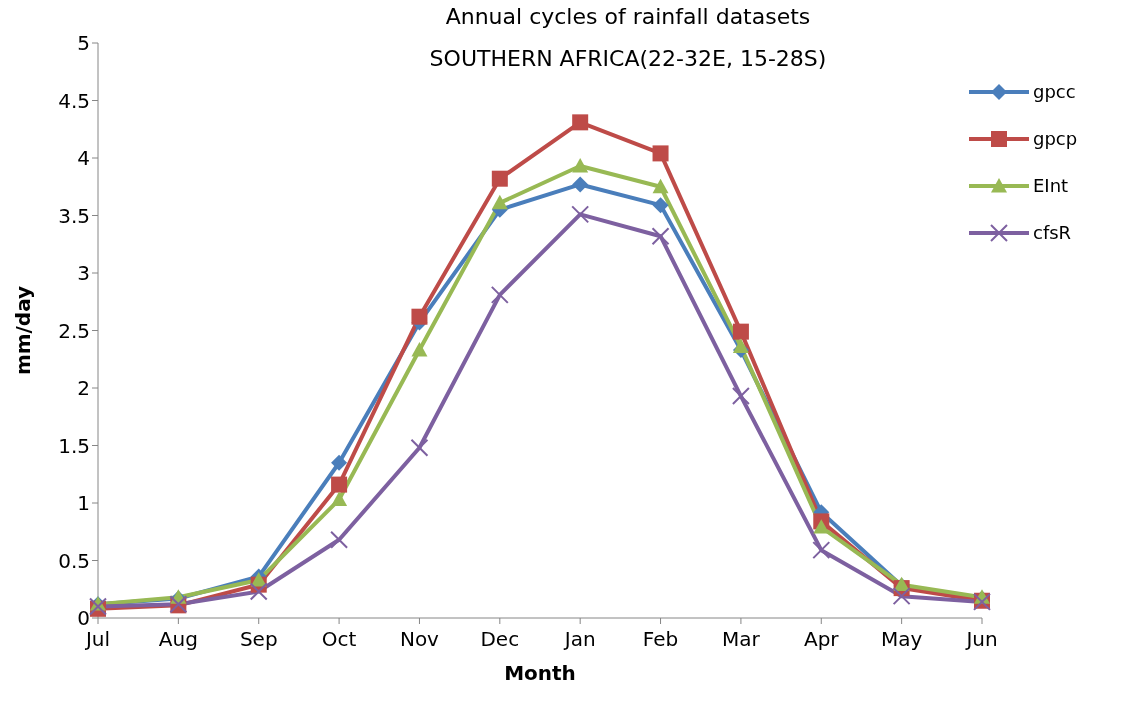  I want to click on chart-title: Annual cycles of rainfall datasets, so click(628, 16).